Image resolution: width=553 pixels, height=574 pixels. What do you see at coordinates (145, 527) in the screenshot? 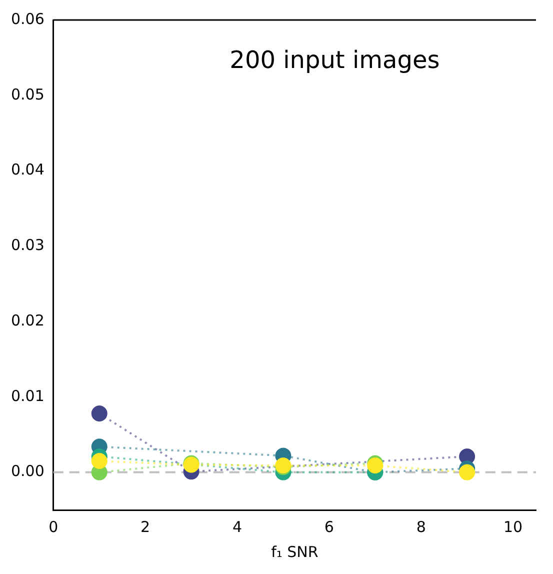
I see `x-tick-label: 2` at bounding box center [145, 527].